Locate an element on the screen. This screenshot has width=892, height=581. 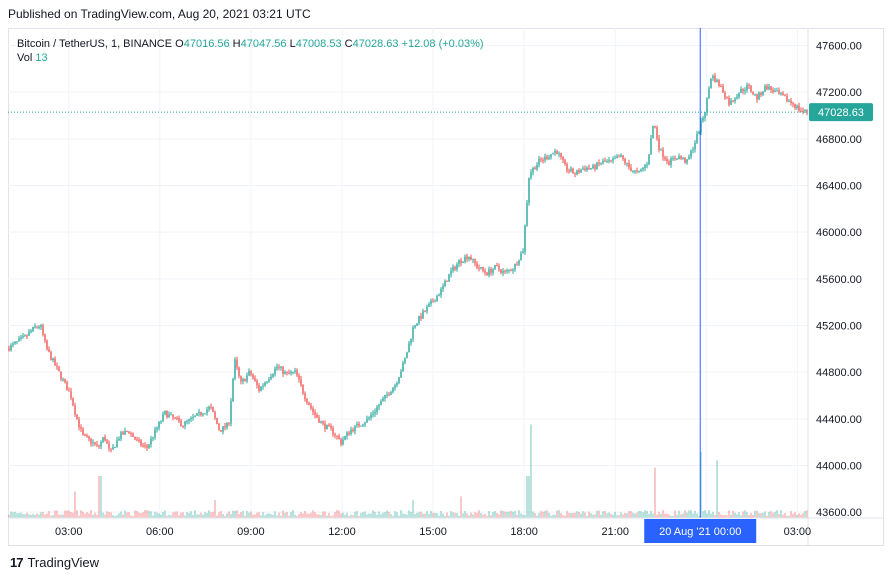
price-tick-label: 46000.00 is located at coordinates (839, 233).